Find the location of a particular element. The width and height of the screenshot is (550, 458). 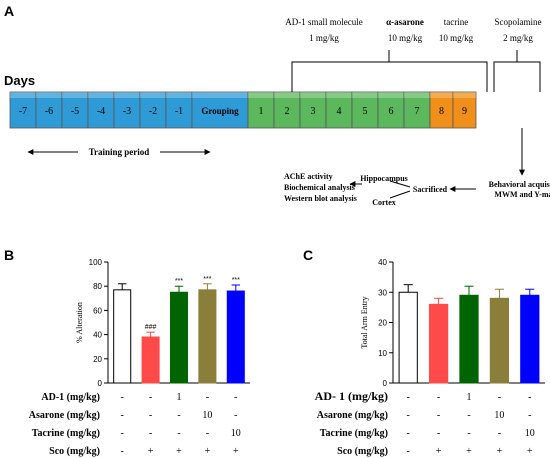

cortex-label: Cortex is located at coordinates (384, 202).